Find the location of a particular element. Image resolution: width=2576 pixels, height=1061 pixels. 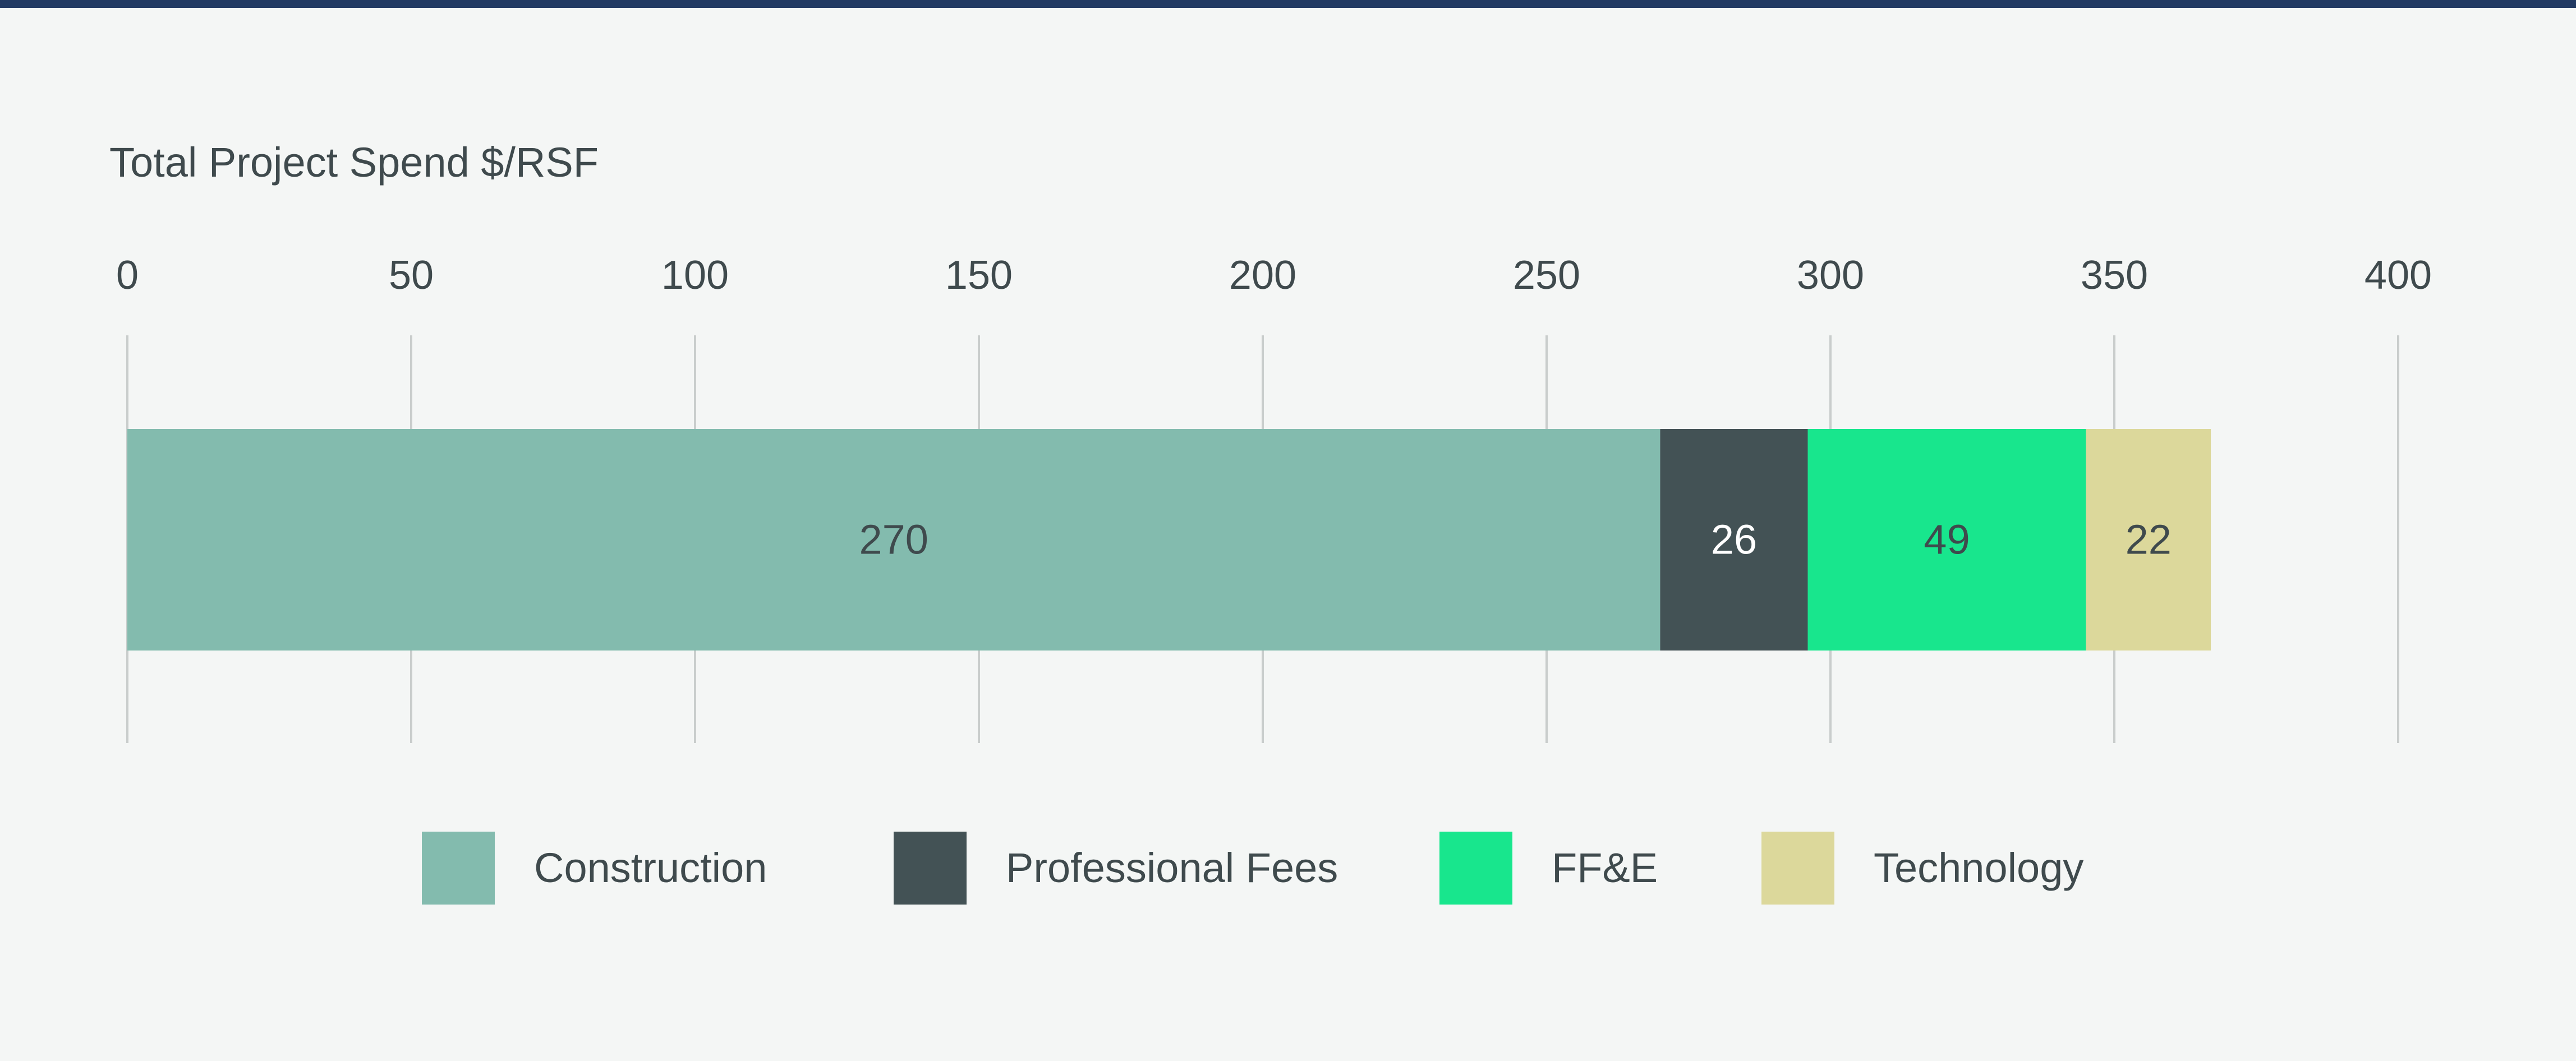

data-label: 49 is located at coordinates (1947, 539).